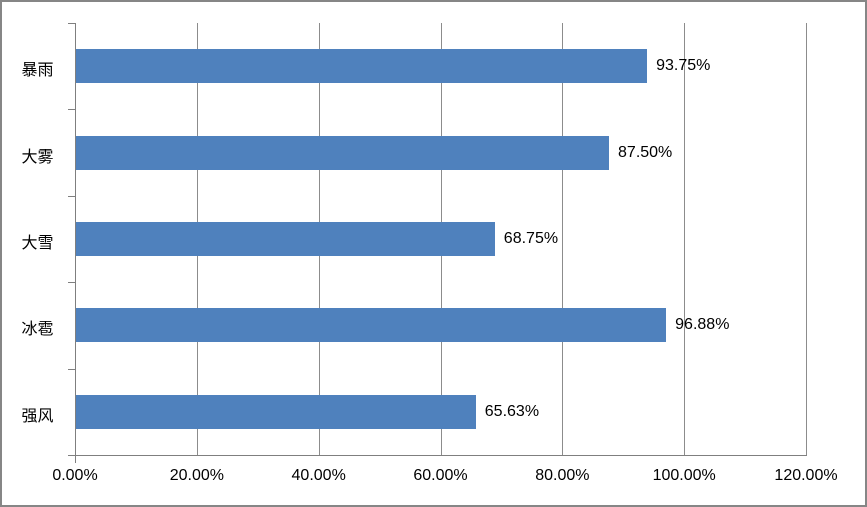 This screenshot has height=507, width=867. What do you see at coordinates (441, 455) in the screenshot?
I see `value-axis-line` at bounding box center [441, 455].